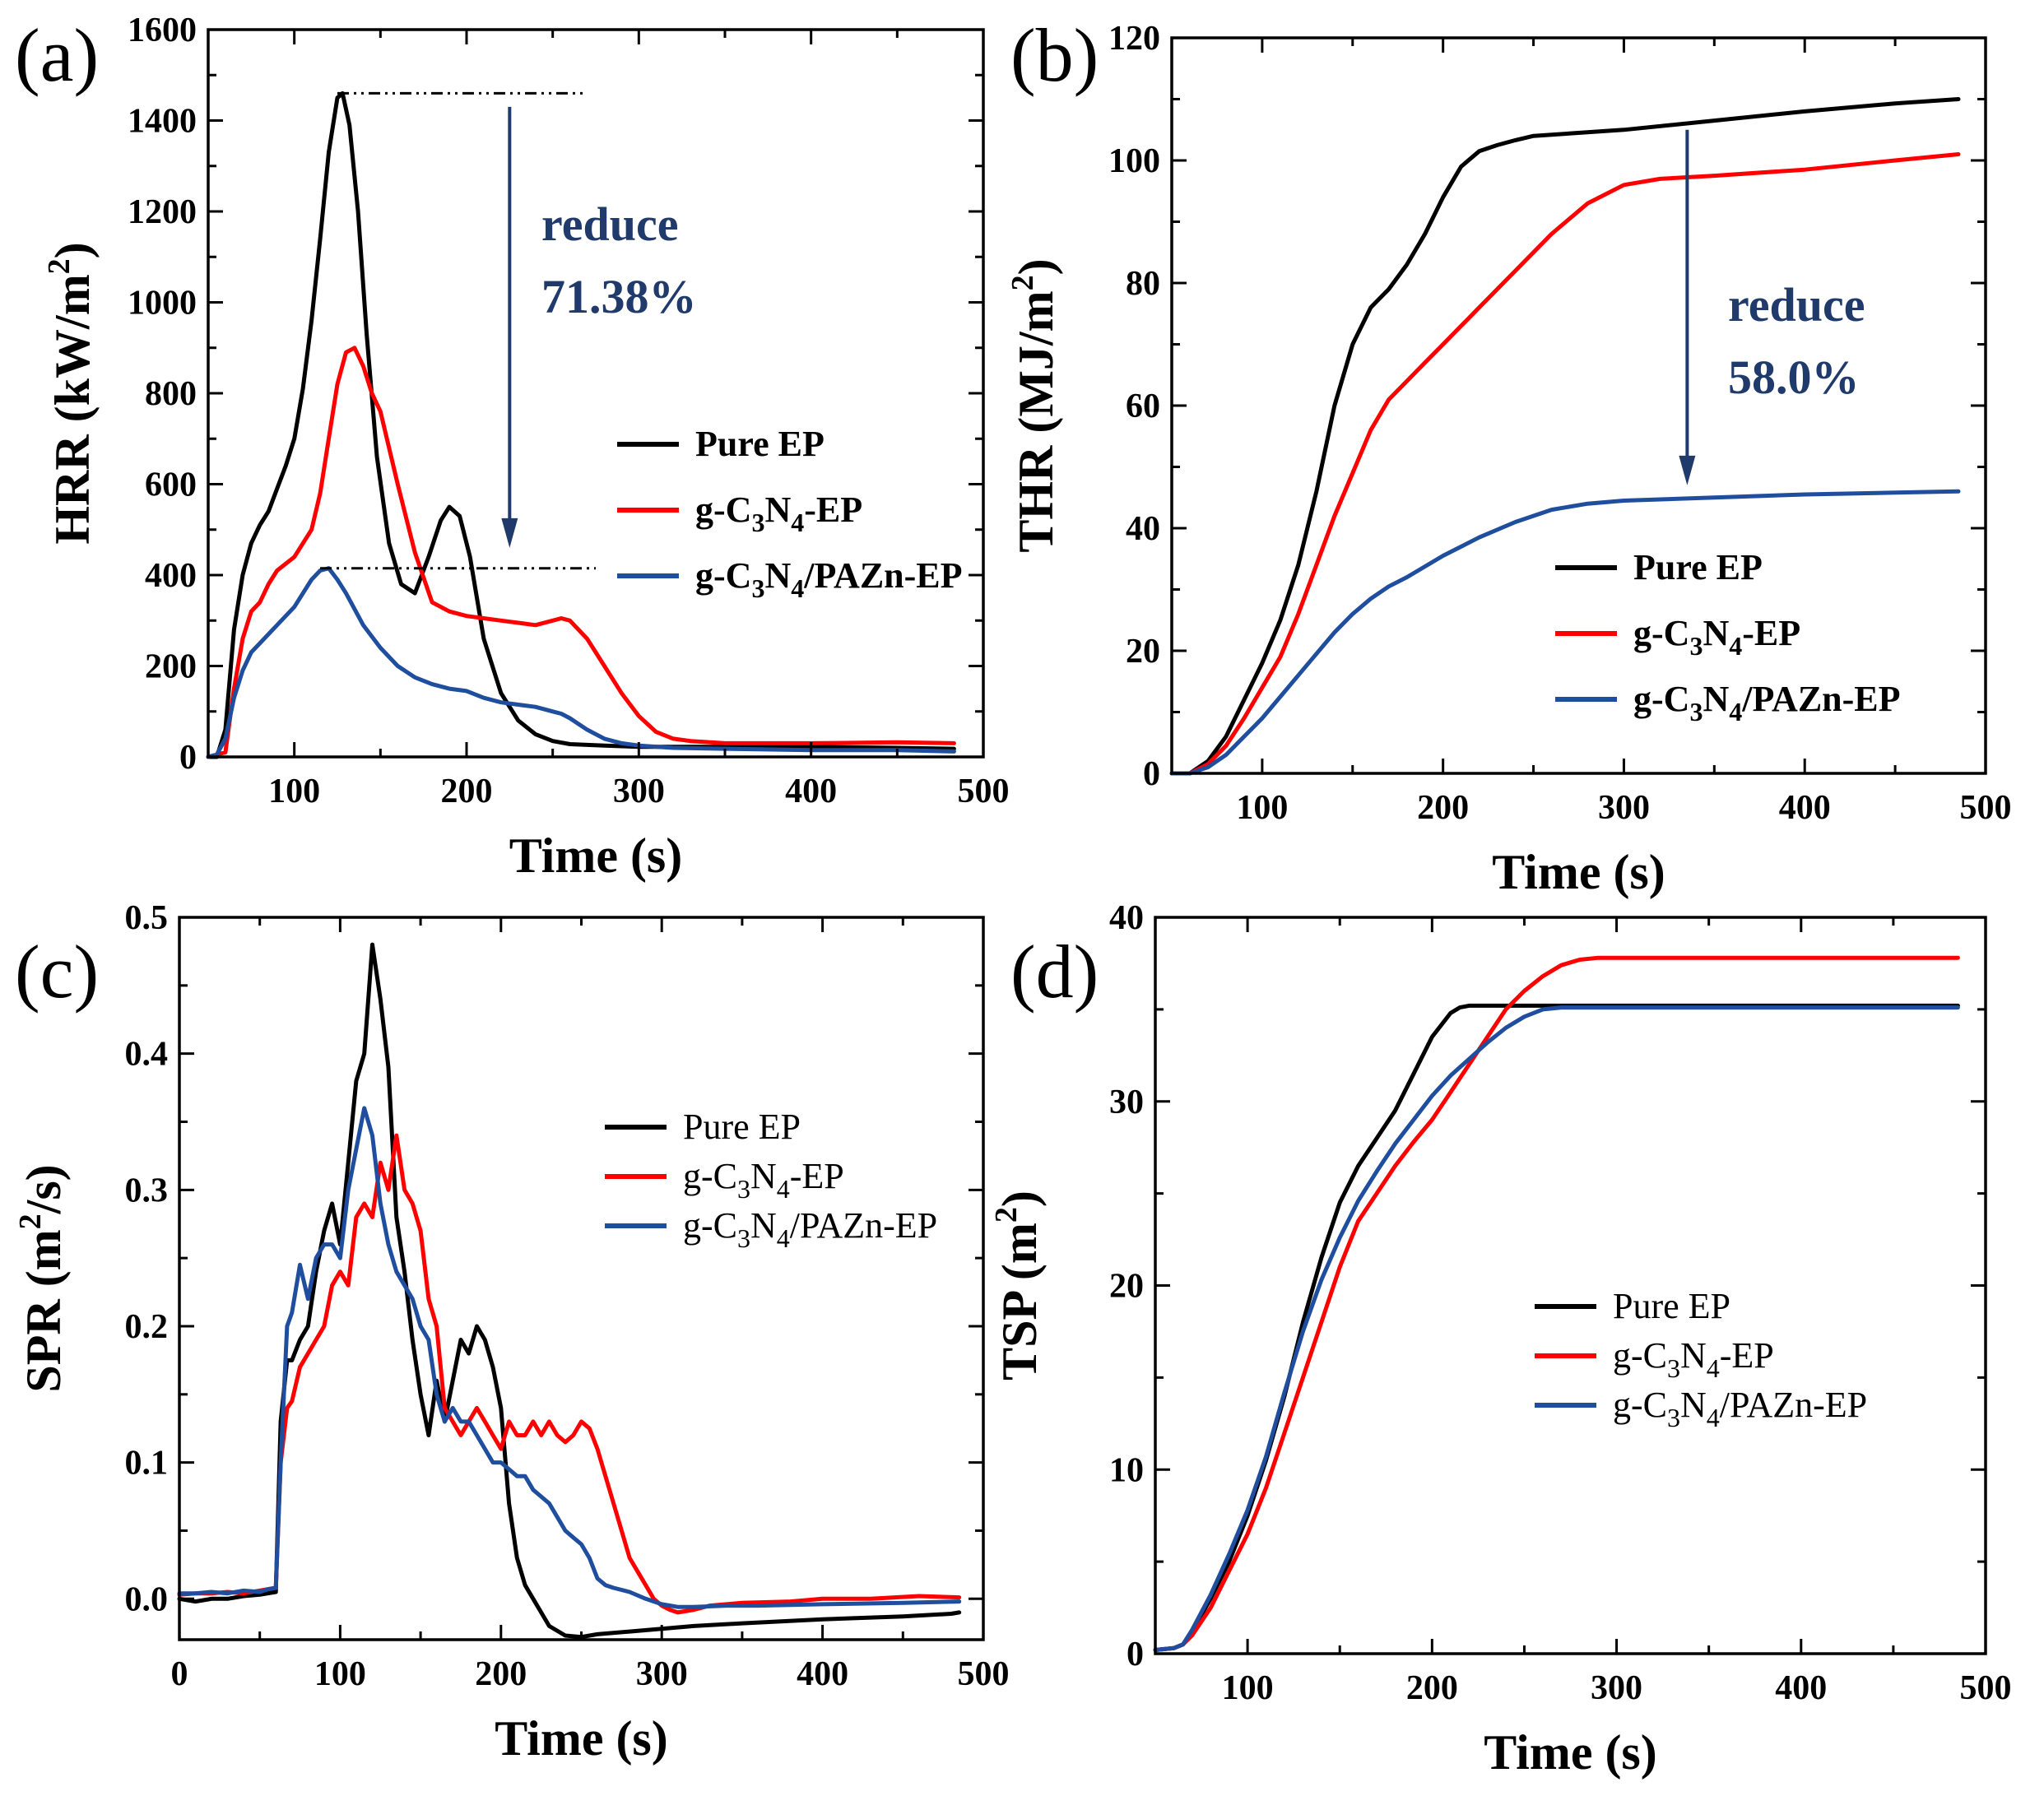 The image size is (2044, 1796). I want to click on y-axis-label-main: TSP (m, so click(1020, 1302).